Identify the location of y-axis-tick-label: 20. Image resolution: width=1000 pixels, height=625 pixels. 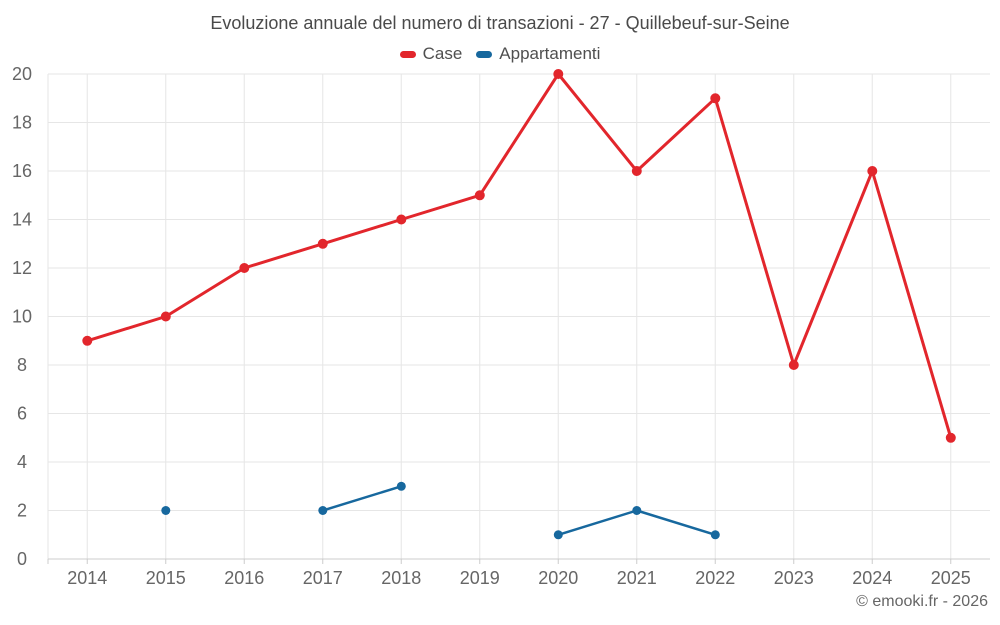
(22, 74).